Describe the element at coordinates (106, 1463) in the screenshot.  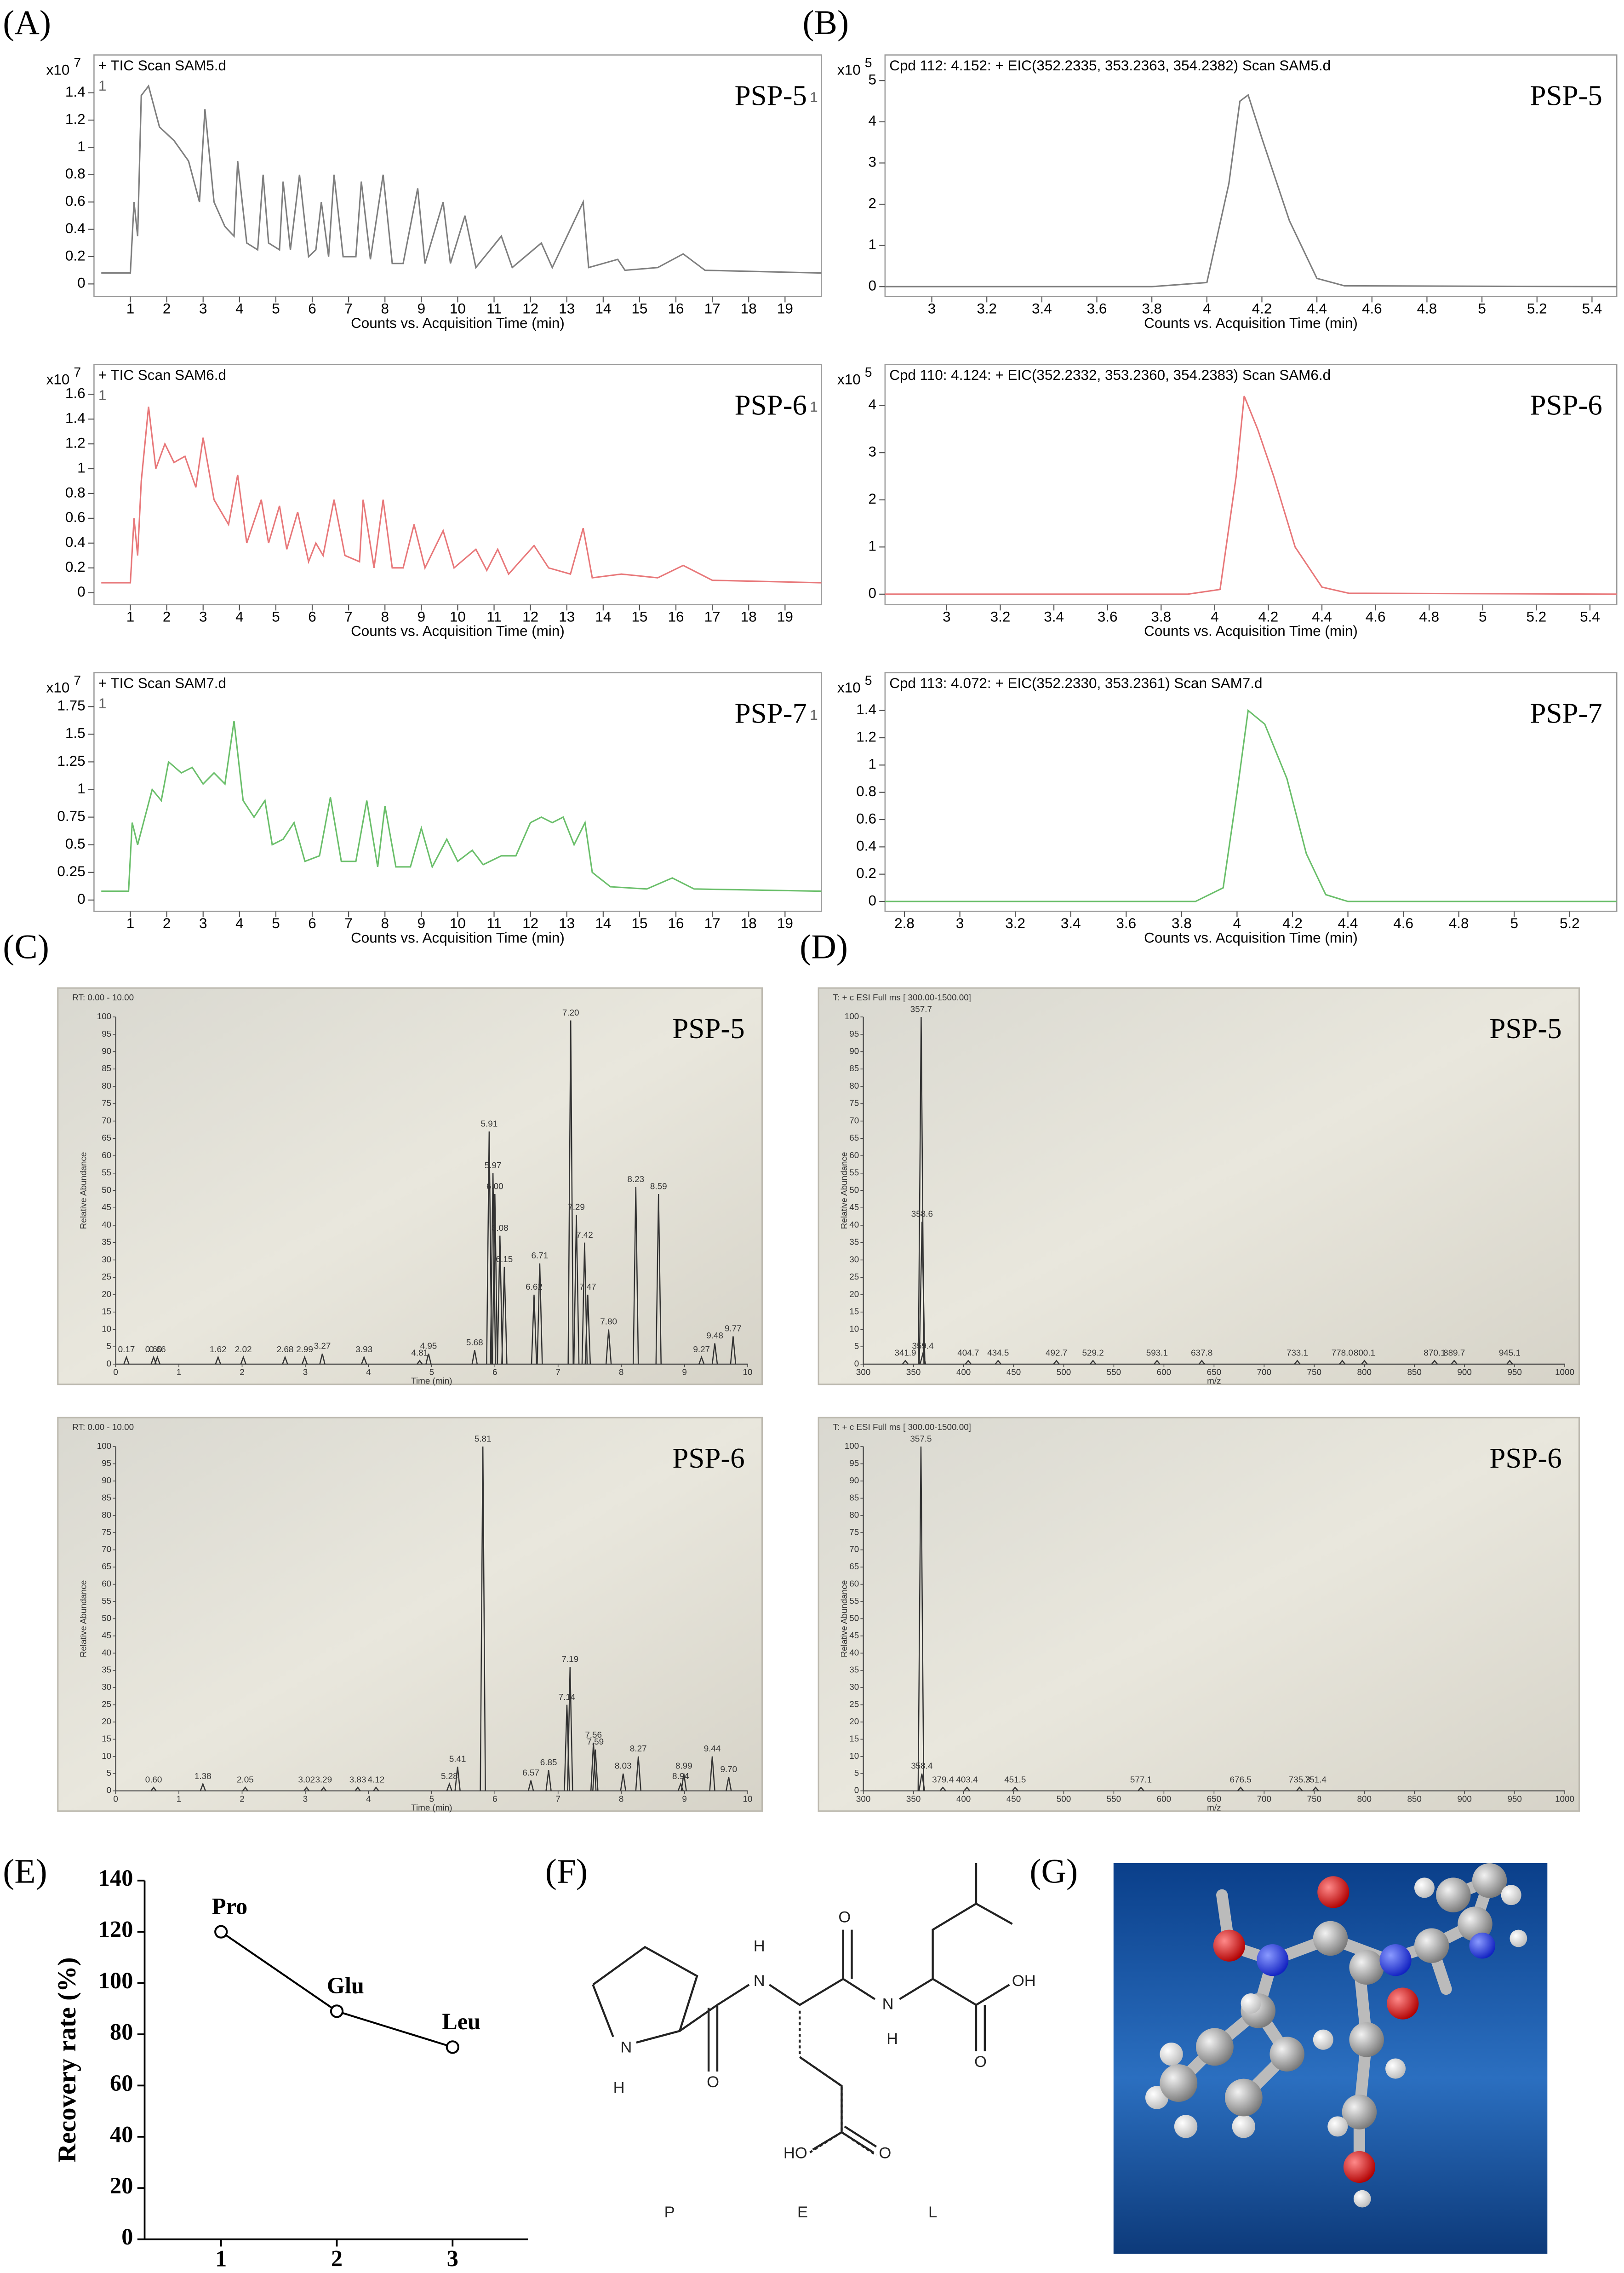
I see `y-tick-label: 95` at that location.